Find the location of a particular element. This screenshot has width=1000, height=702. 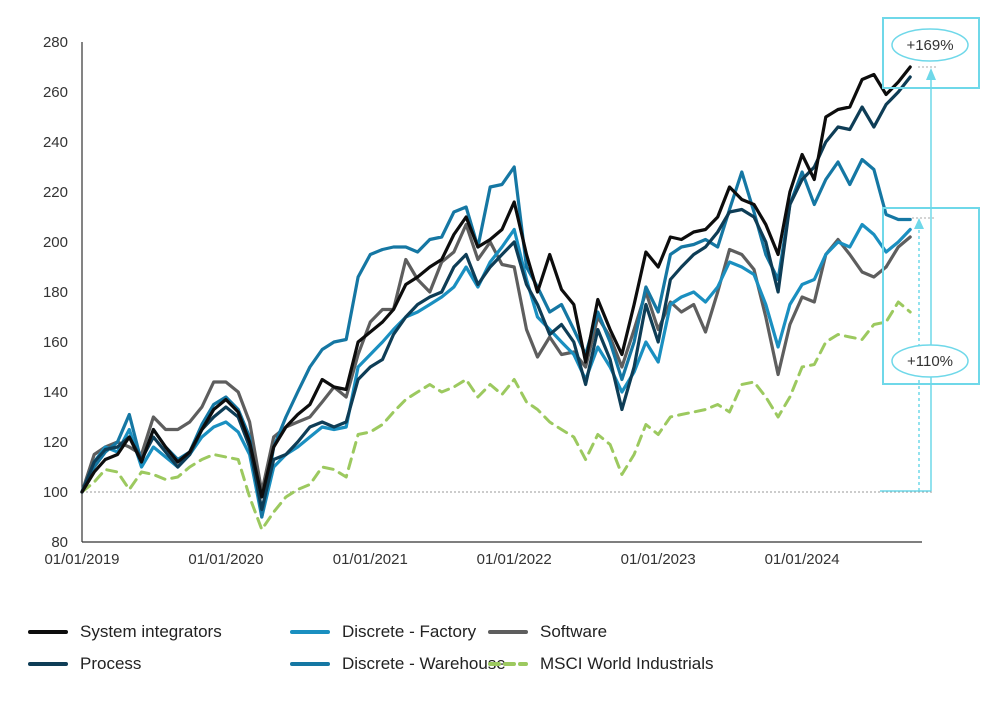

x-tick-label: 01/01/2020 is located at coordinates (225, 559).